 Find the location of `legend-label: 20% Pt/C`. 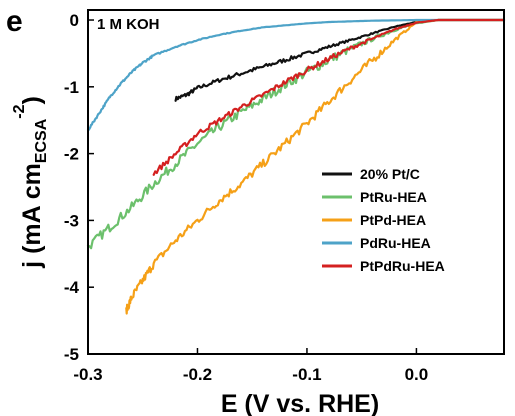

legend-label: 20% Pt/C is located at coordinates (390, 174).